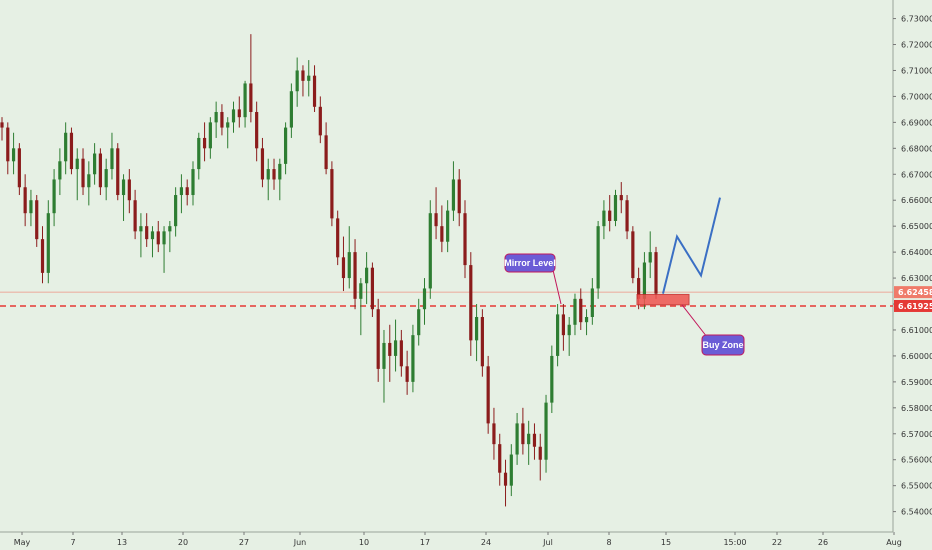 Image resolution: width=932 pixels, height=550 pixels. Describe the element at coordinates (530, 263) in the screenshot. I see `mirror-level-callout` at that location.